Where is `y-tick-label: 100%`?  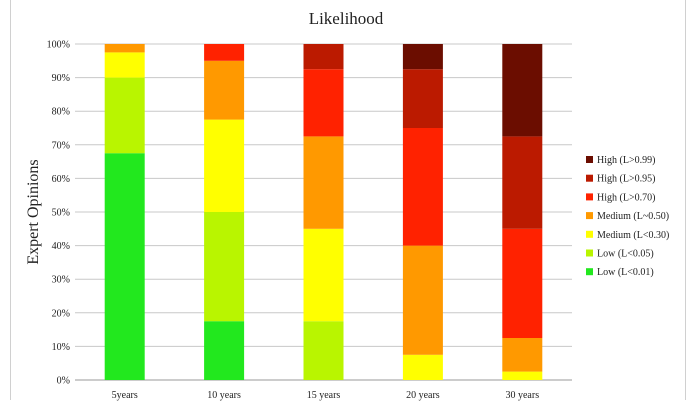 y-tick-label: 100% is located at coordinates (58, 45).